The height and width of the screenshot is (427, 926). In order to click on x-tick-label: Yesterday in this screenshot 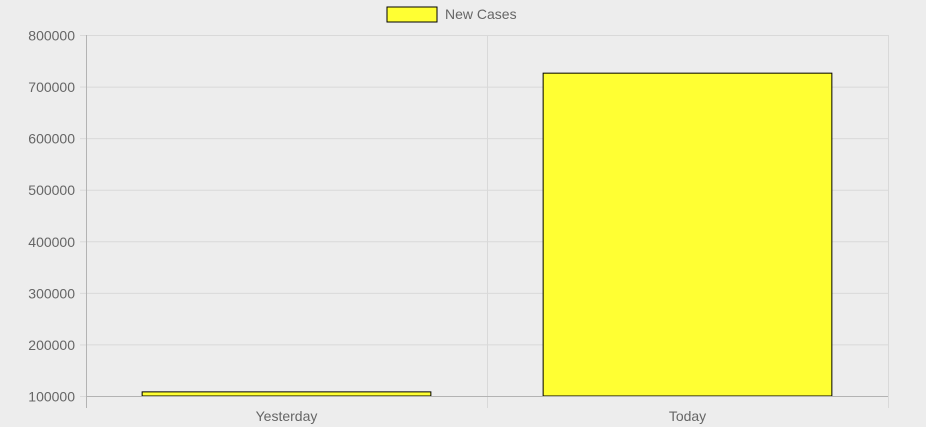, I will do `click(287, 416)`.